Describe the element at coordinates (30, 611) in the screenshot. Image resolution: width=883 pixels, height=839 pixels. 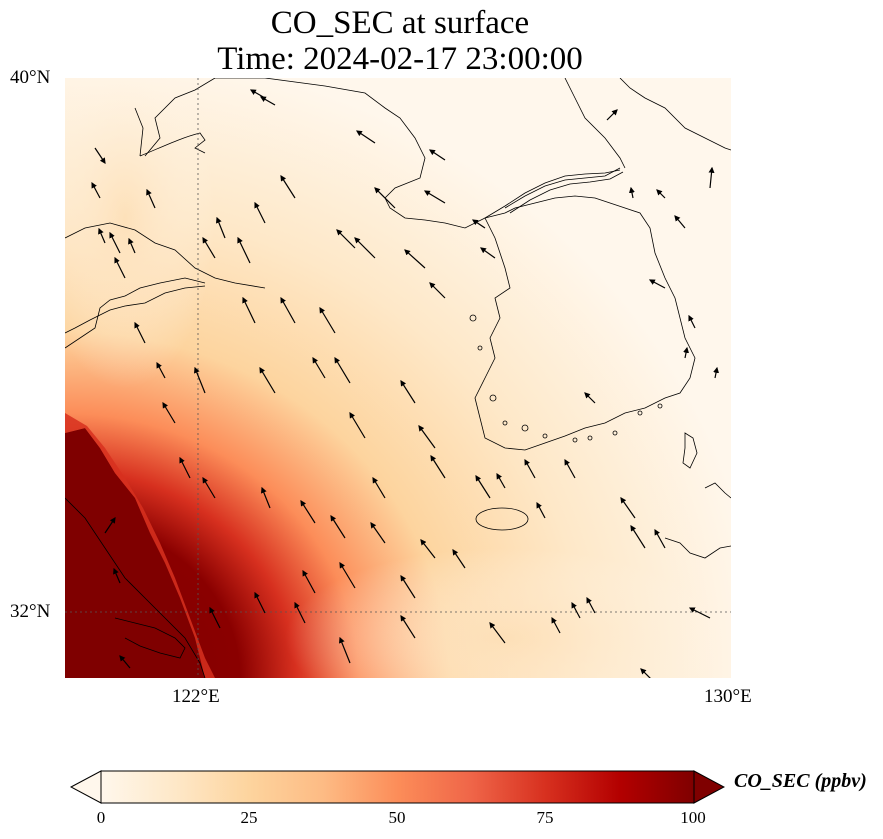
I see `lat-label-32n: 32°N` at that location.